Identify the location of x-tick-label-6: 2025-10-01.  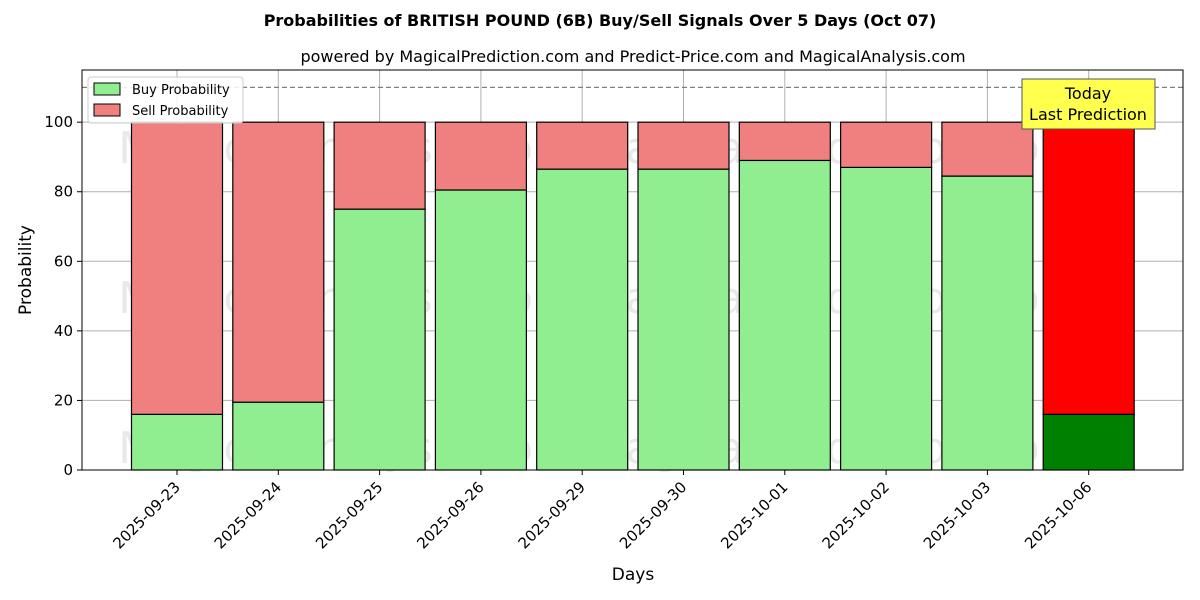
(754, 515).